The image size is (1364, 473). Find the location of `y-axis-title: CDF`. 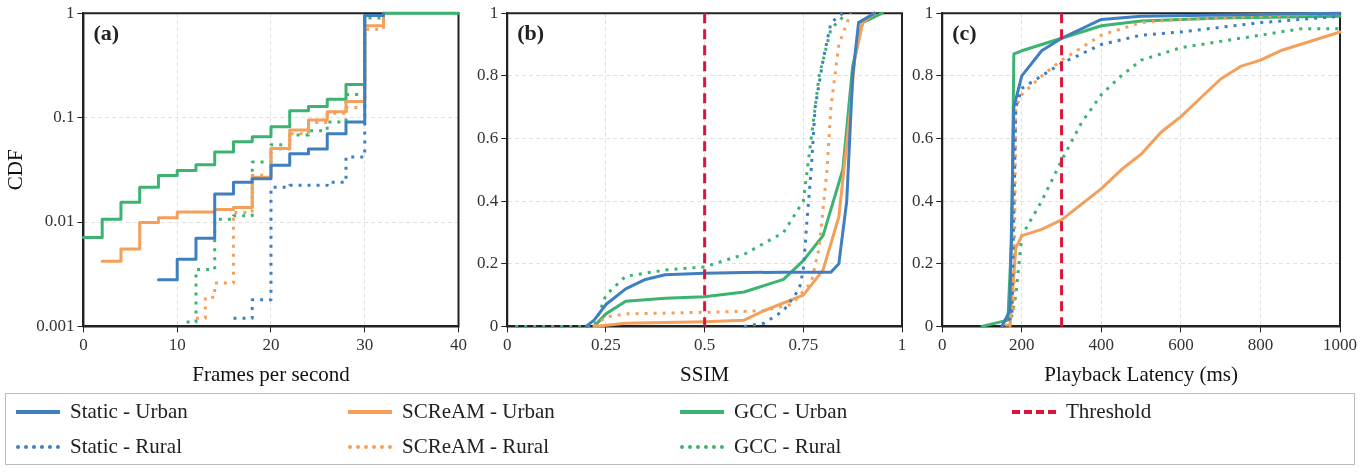

y-axis-title: CDF is located at coordinates (15, 170).